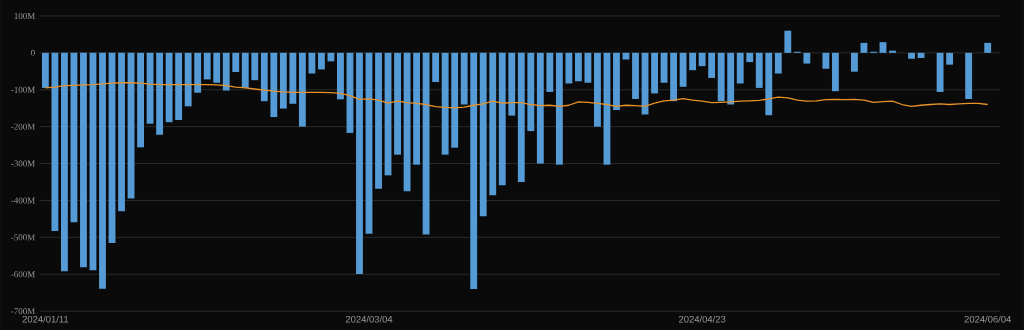 The height and width of the screenshot is (330, 1024). Describe the element at coordinates (23, 126) in the screenshot. I see `y-tick-label: -200M` at that location.